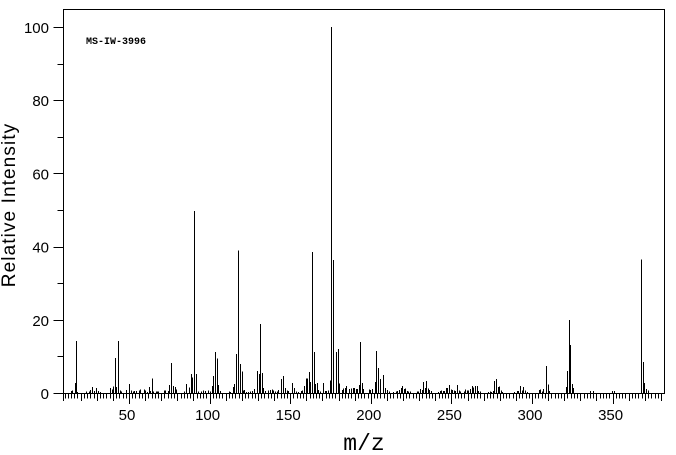 This screenshot has width=676, height=455. What do you see at coordinates (127, 415) in the screenshot?
I see `svg-text: 50` at bounding box center [127, 415].